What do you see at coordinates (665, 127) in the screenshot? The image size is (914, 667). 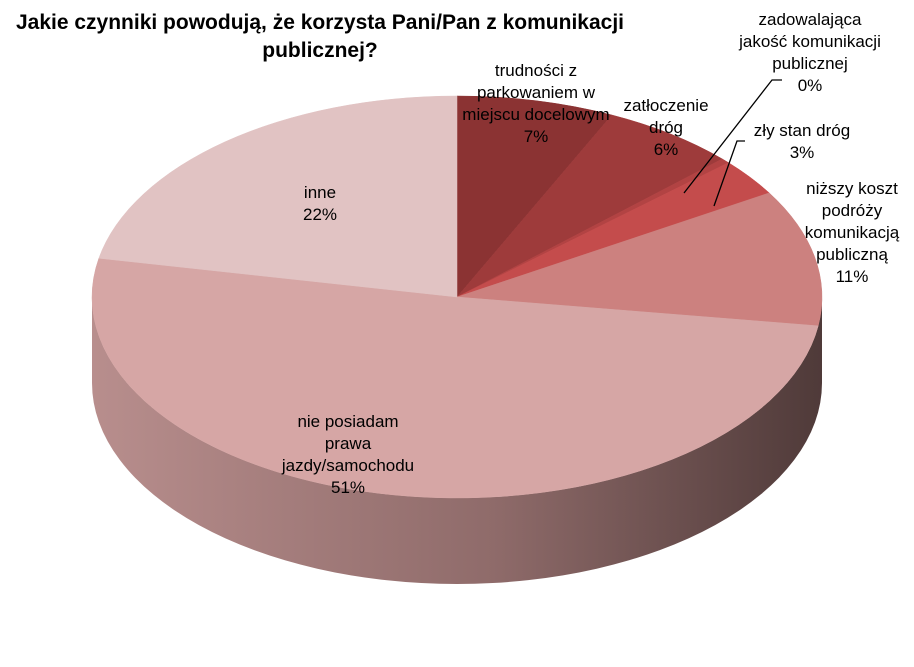 I see `slice-label-1: zatłoczenie dróg 6%` at bounding box center [665, 127].